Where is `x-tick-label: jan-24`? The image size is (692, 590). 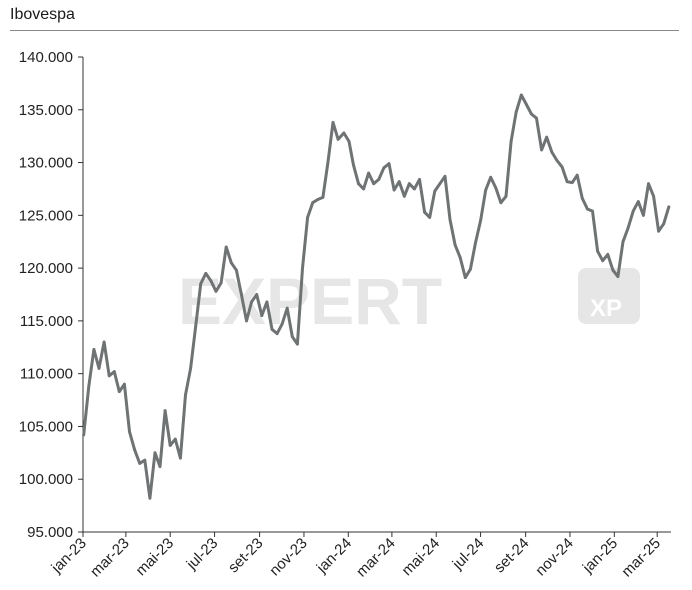
x-tick-label: jan-24 is located at coordinates (334, 556).